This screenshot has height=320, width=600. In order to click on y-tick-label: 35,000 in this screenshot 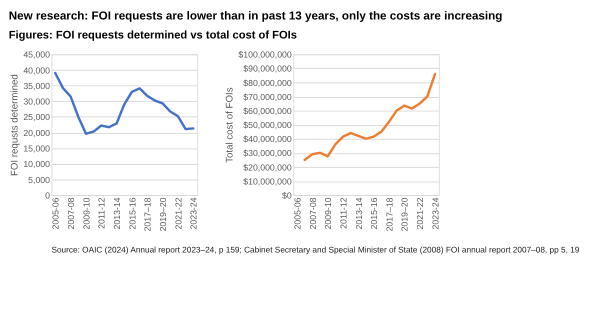, I will do `click(36, 85)`.